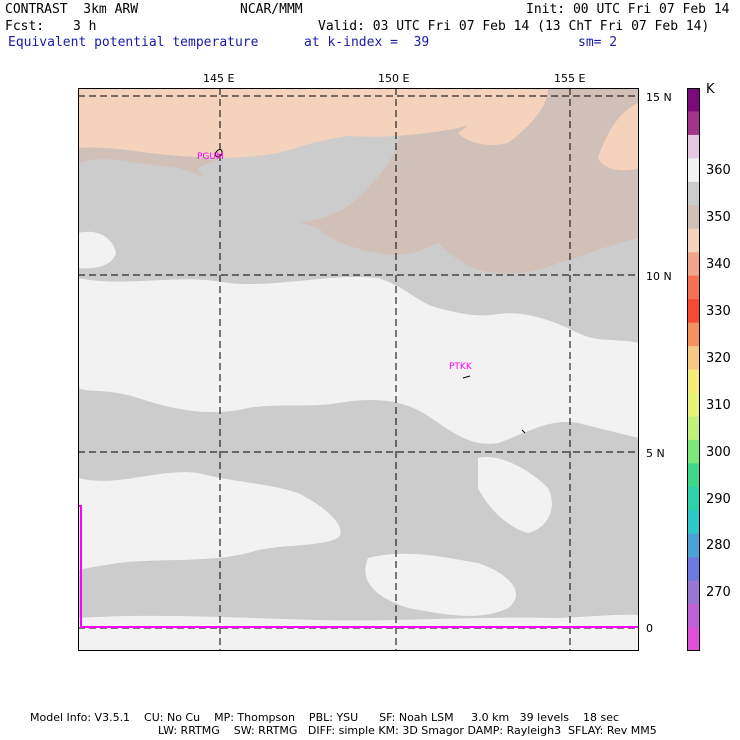 This screenshot has width=740, height=740. I want to click on peach-region-east, so click(618, 137).